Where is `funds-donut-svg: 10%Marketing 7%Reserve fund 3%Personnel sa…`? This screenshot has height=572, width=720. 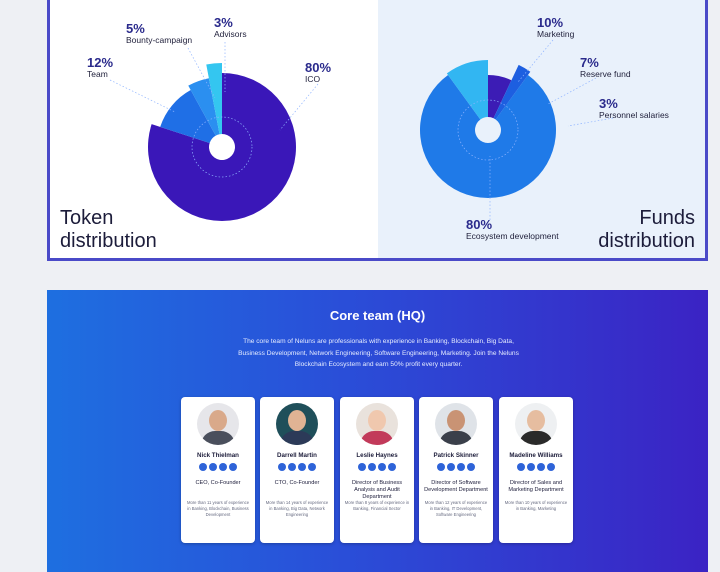
funds-donut-svg: 10%Marketing 7%Reserve fund 3%Personnel sa… is located at coordinates (544, 128).